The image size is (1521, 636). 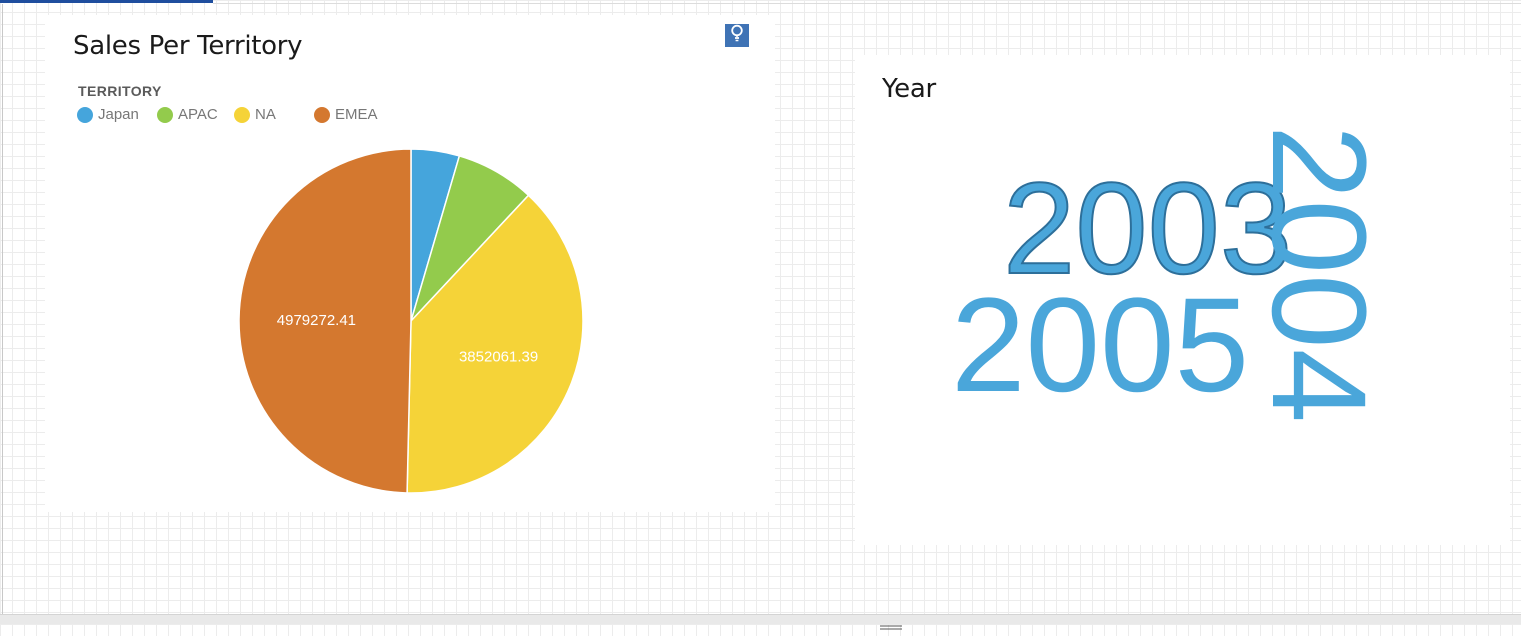 What do you see at coordinates (106, 1) in the screenshot?
I see `active-tab-indicator` at bounding box center [106, 1].